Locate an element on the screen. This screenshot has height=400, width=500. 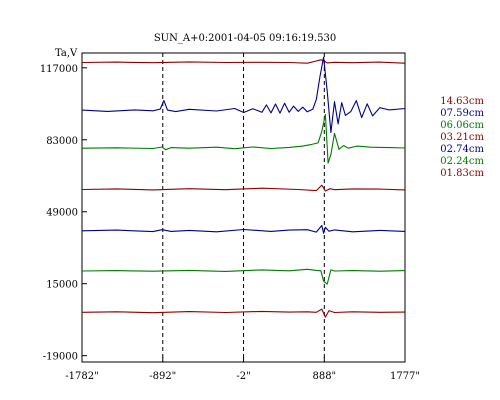
legend-entry: 03.21cm is located at coordinates (462, 137).